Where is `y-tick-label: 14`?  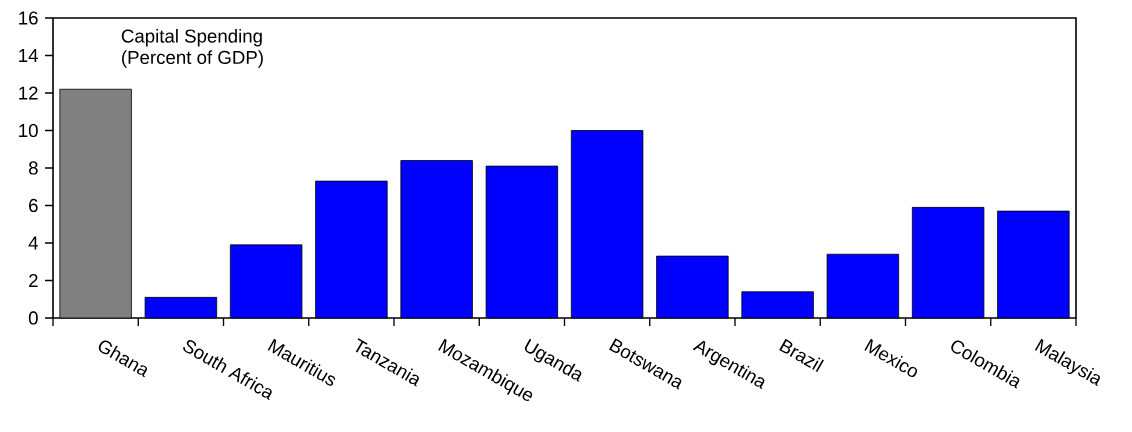 y-tick-label: 14 is located at coordinates (28, 55).